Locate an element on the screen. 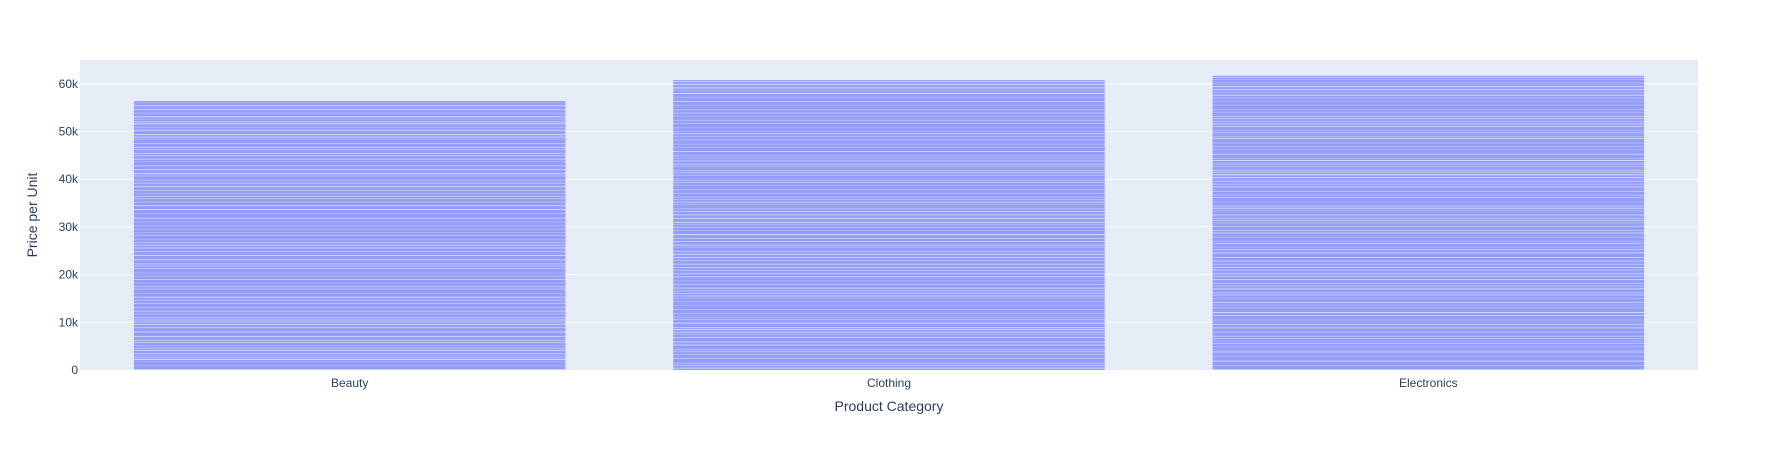 Image resolution: width=1778 pixels, height=455 pixels. x-tick-label: Beauty is located at coordinates (349, 383).